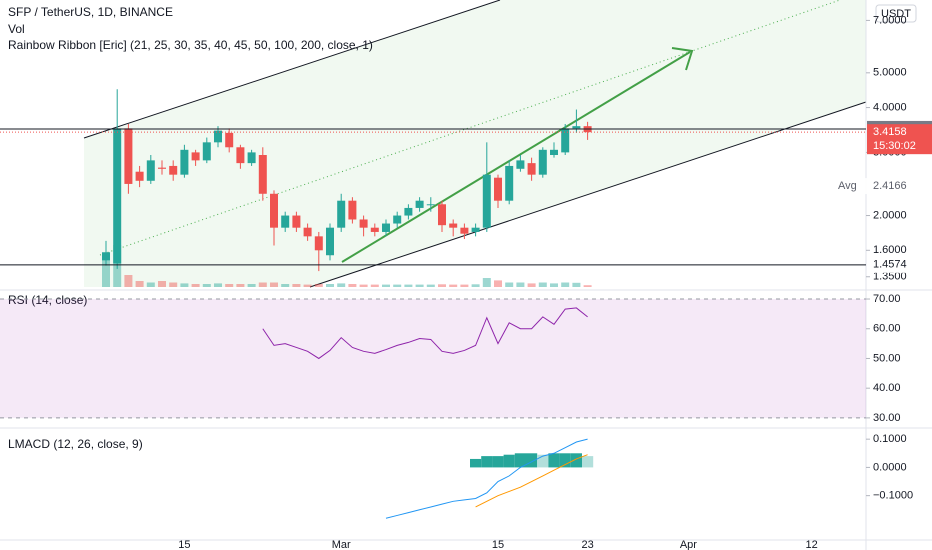 The image size is (932, 550). I want to click on y-tick-label: 7.0000, so click(890, 20).